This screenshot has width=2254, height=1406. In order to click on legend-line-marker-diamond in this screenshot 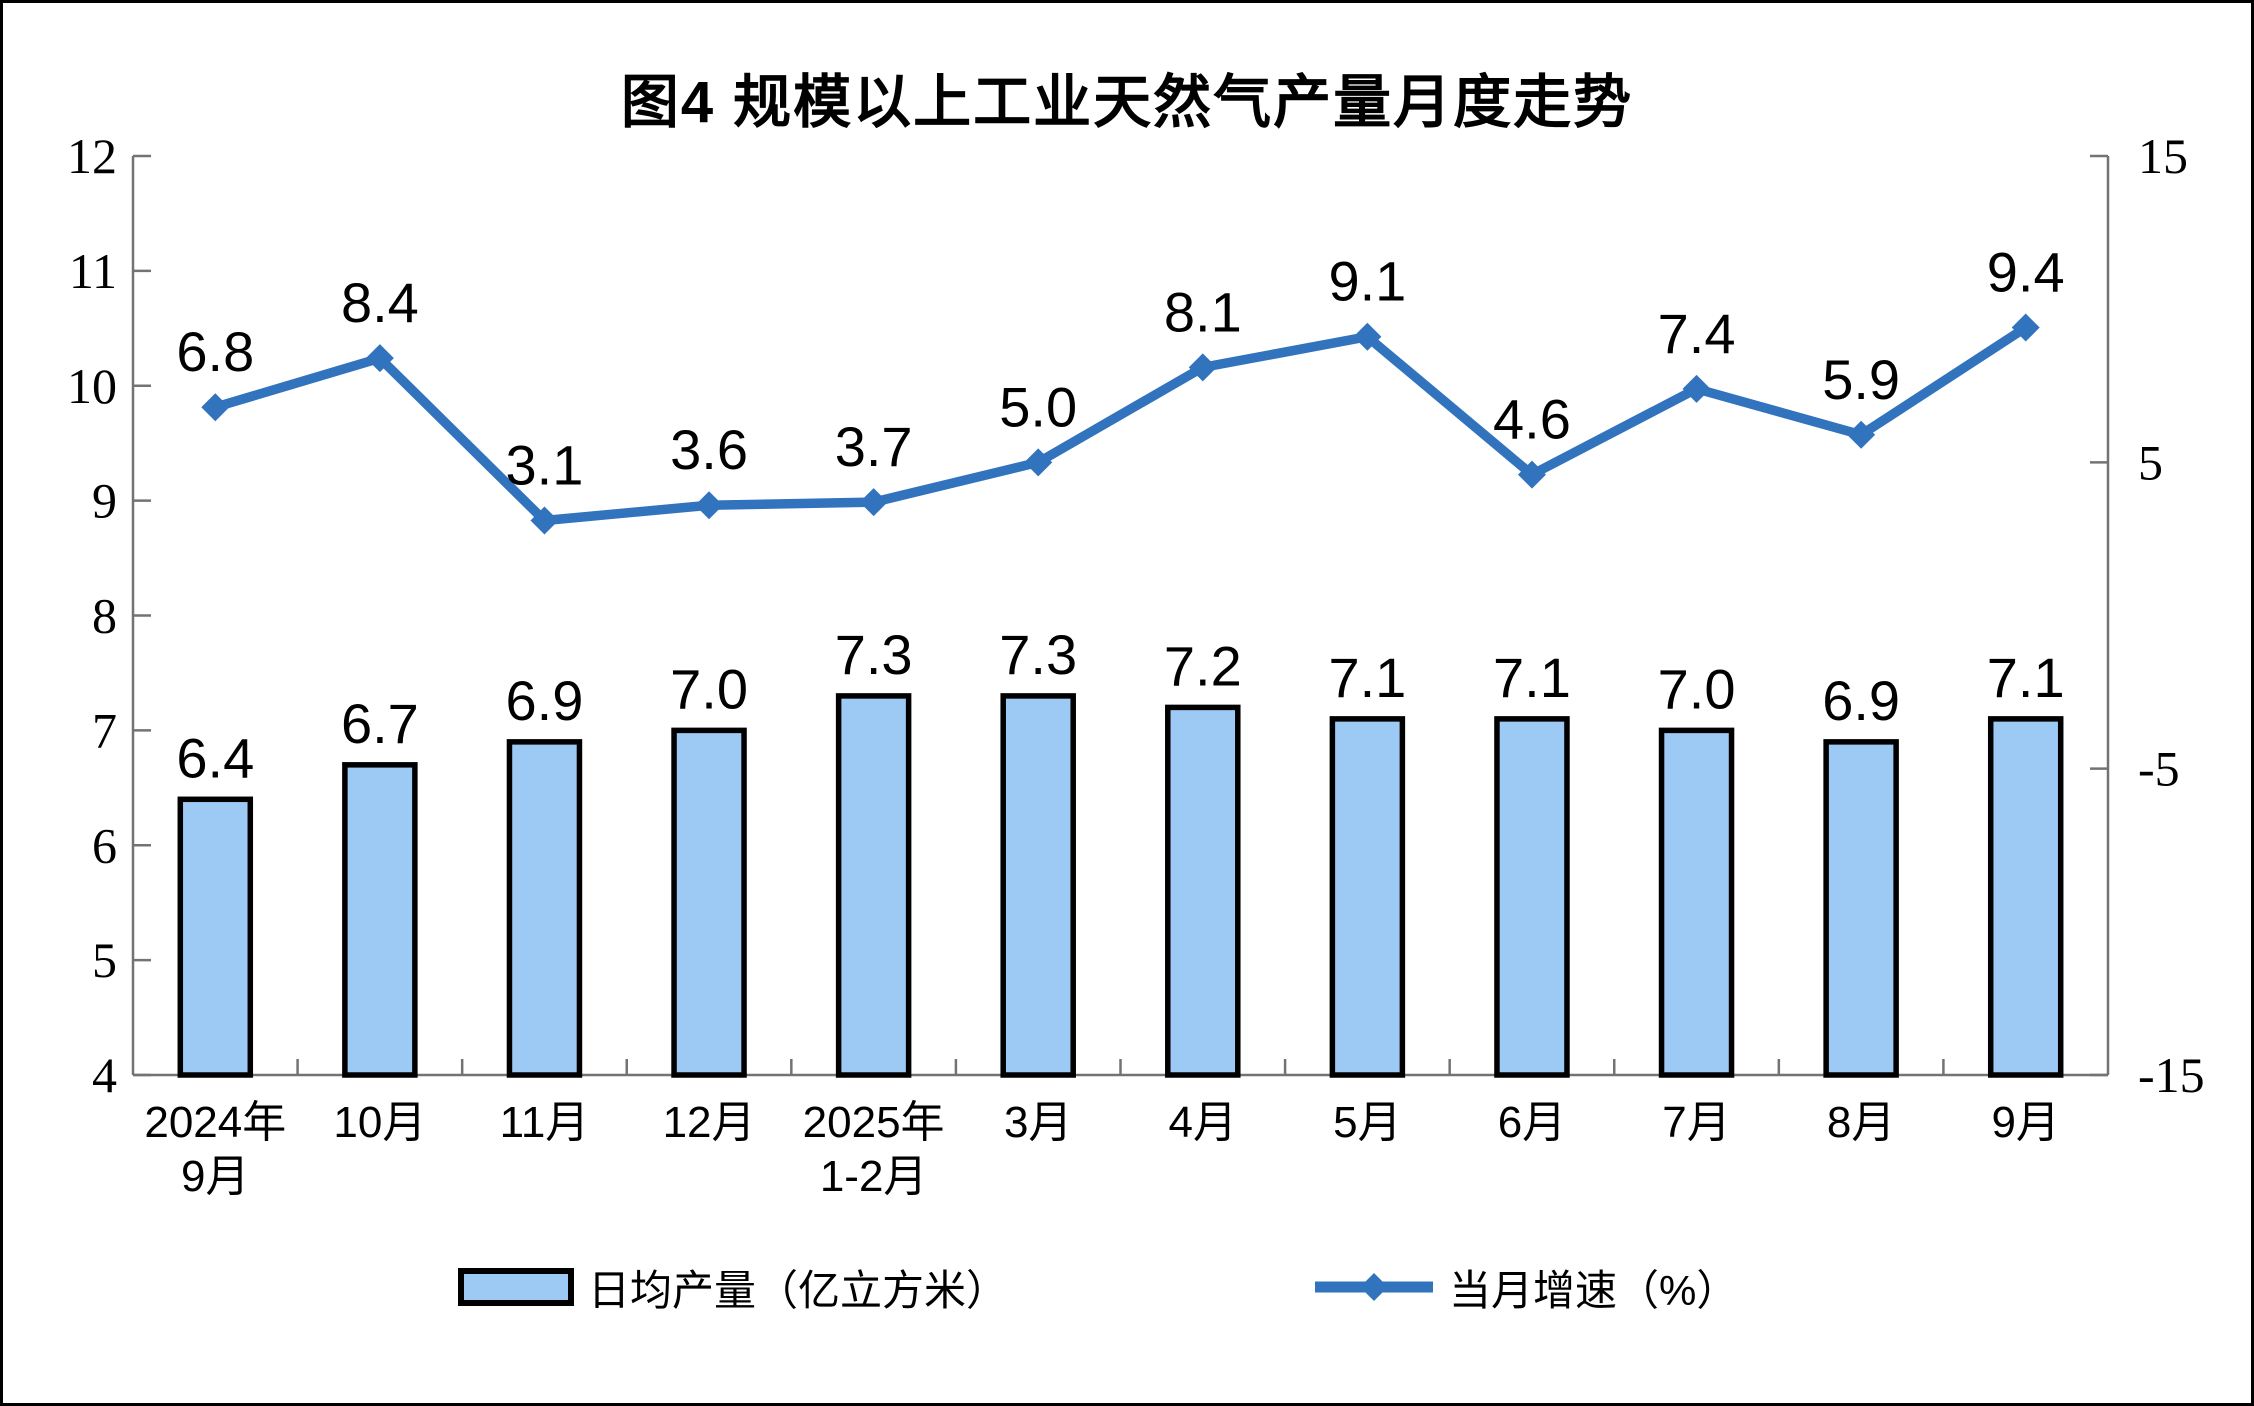, I will do `click(1374, 1287)`.